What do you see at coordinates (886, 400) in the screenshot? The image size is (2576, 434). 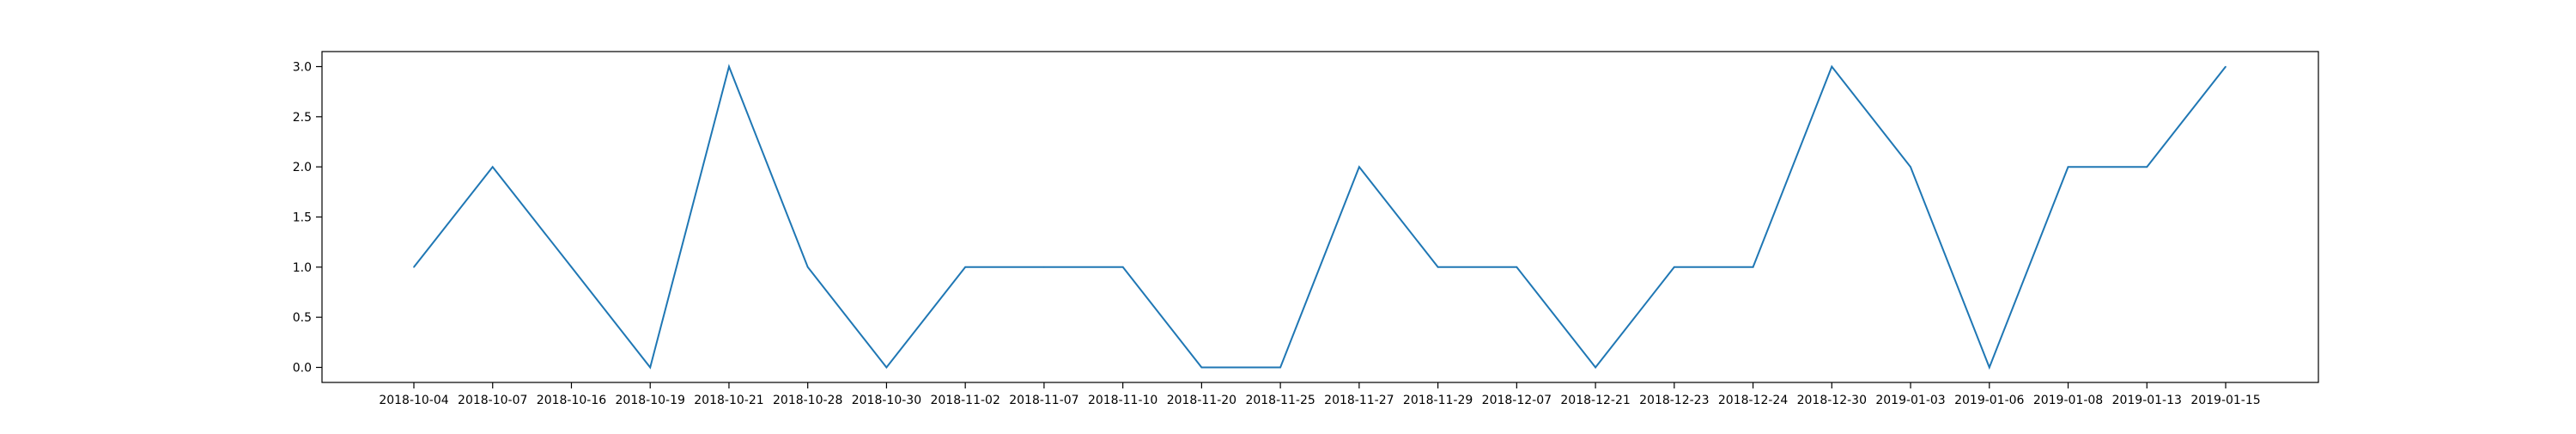 I see `x-tick-label: 2018-10-30` at bounding box center [886, 400].